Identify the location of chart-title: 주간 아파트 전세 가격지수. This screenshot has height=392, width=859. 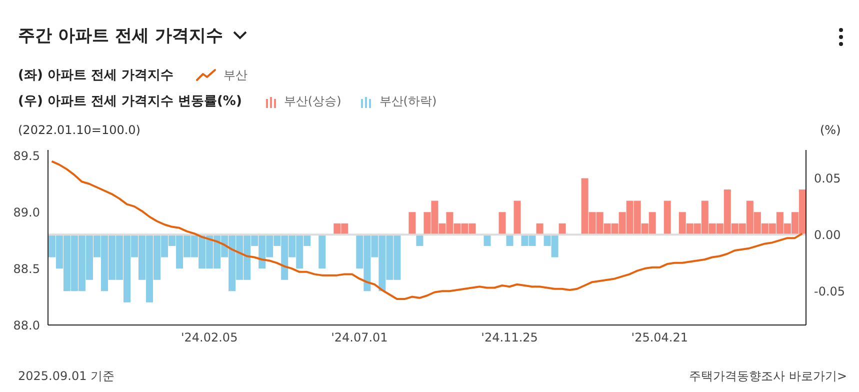
(121, 36).